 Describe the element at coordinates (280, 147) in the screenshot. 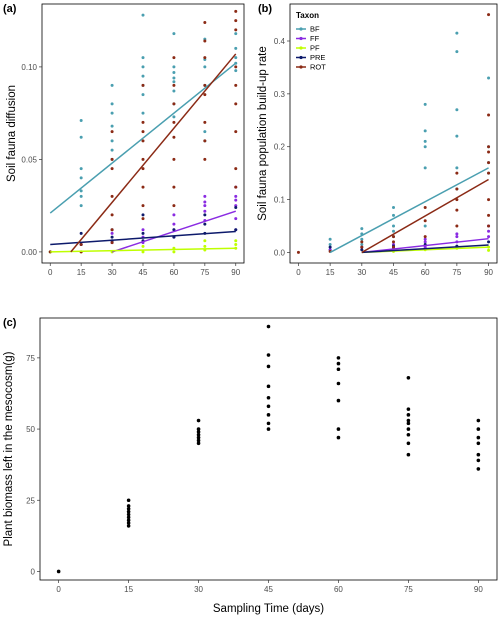

I see `y-tick-label: 0.2` at that location.